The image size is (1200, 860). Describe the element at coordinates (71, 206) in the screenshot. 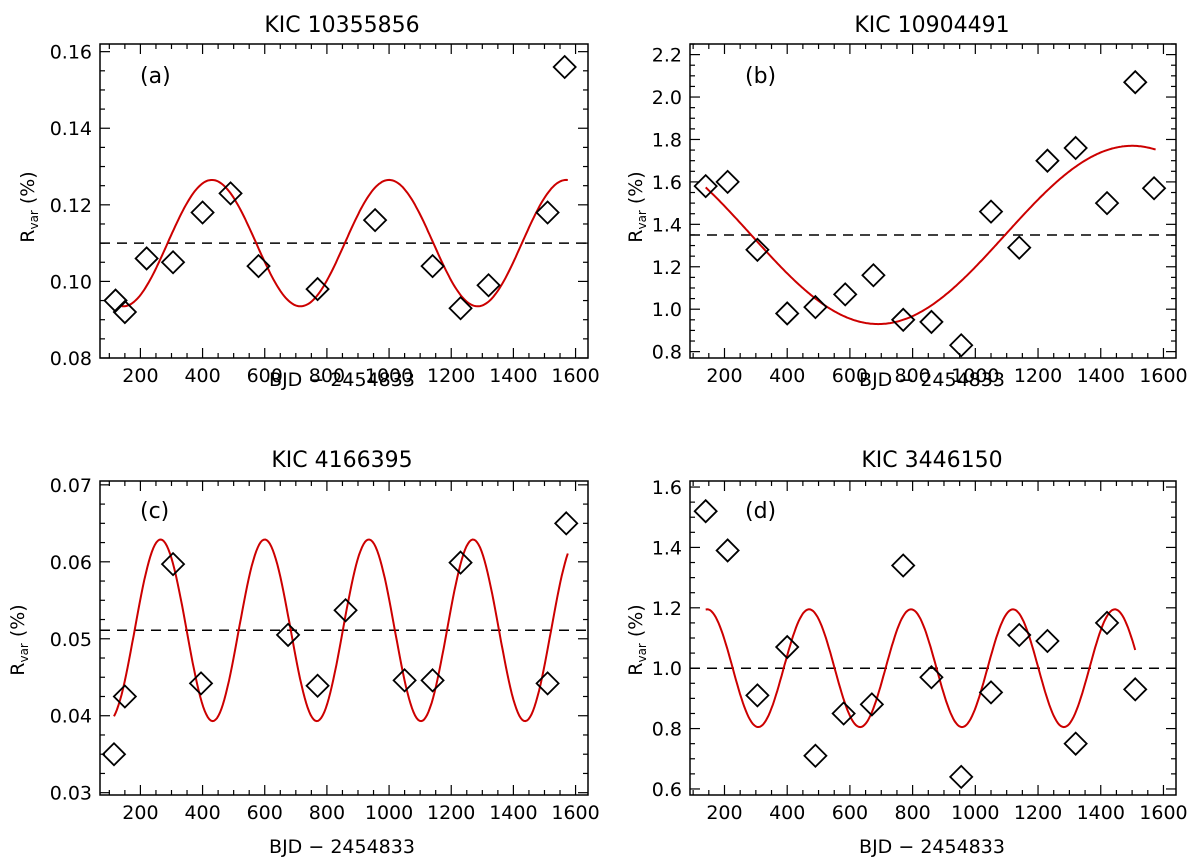

I see `y-tick-label: 0.12` at that location.